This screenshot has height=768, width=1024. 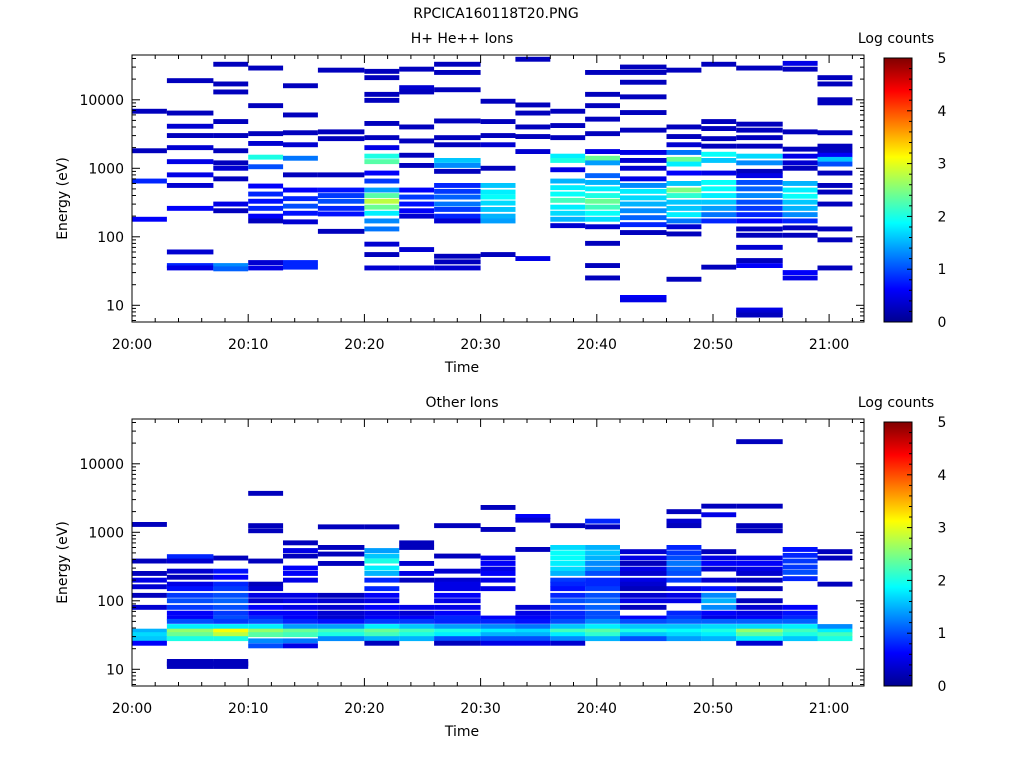 What do you see at coordinates (101, 465) in the screenshot?
I see `y-tick-label: 10000` at bounding box center [101, 465].